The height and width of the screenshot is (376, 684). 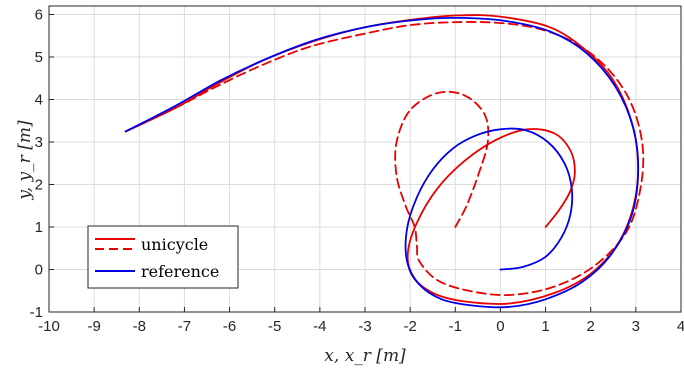 I want to click on y-axis-label: y, y_r [m], so click(x=25, y=160).